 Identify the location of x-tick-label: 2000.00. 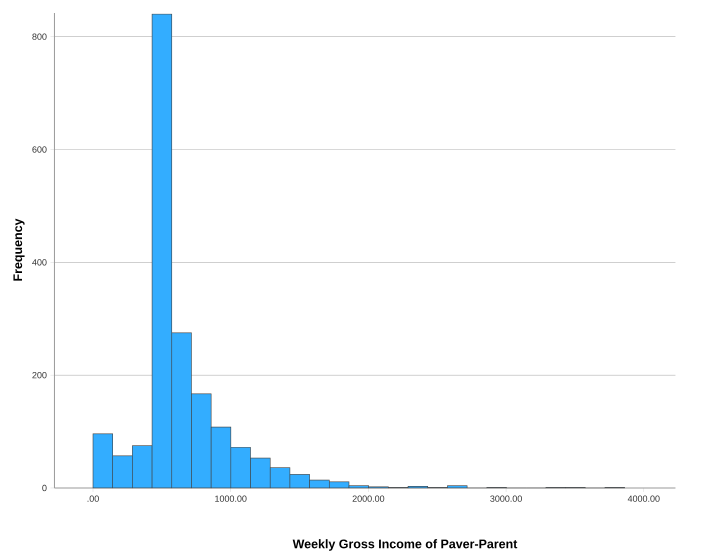
(368, 498).